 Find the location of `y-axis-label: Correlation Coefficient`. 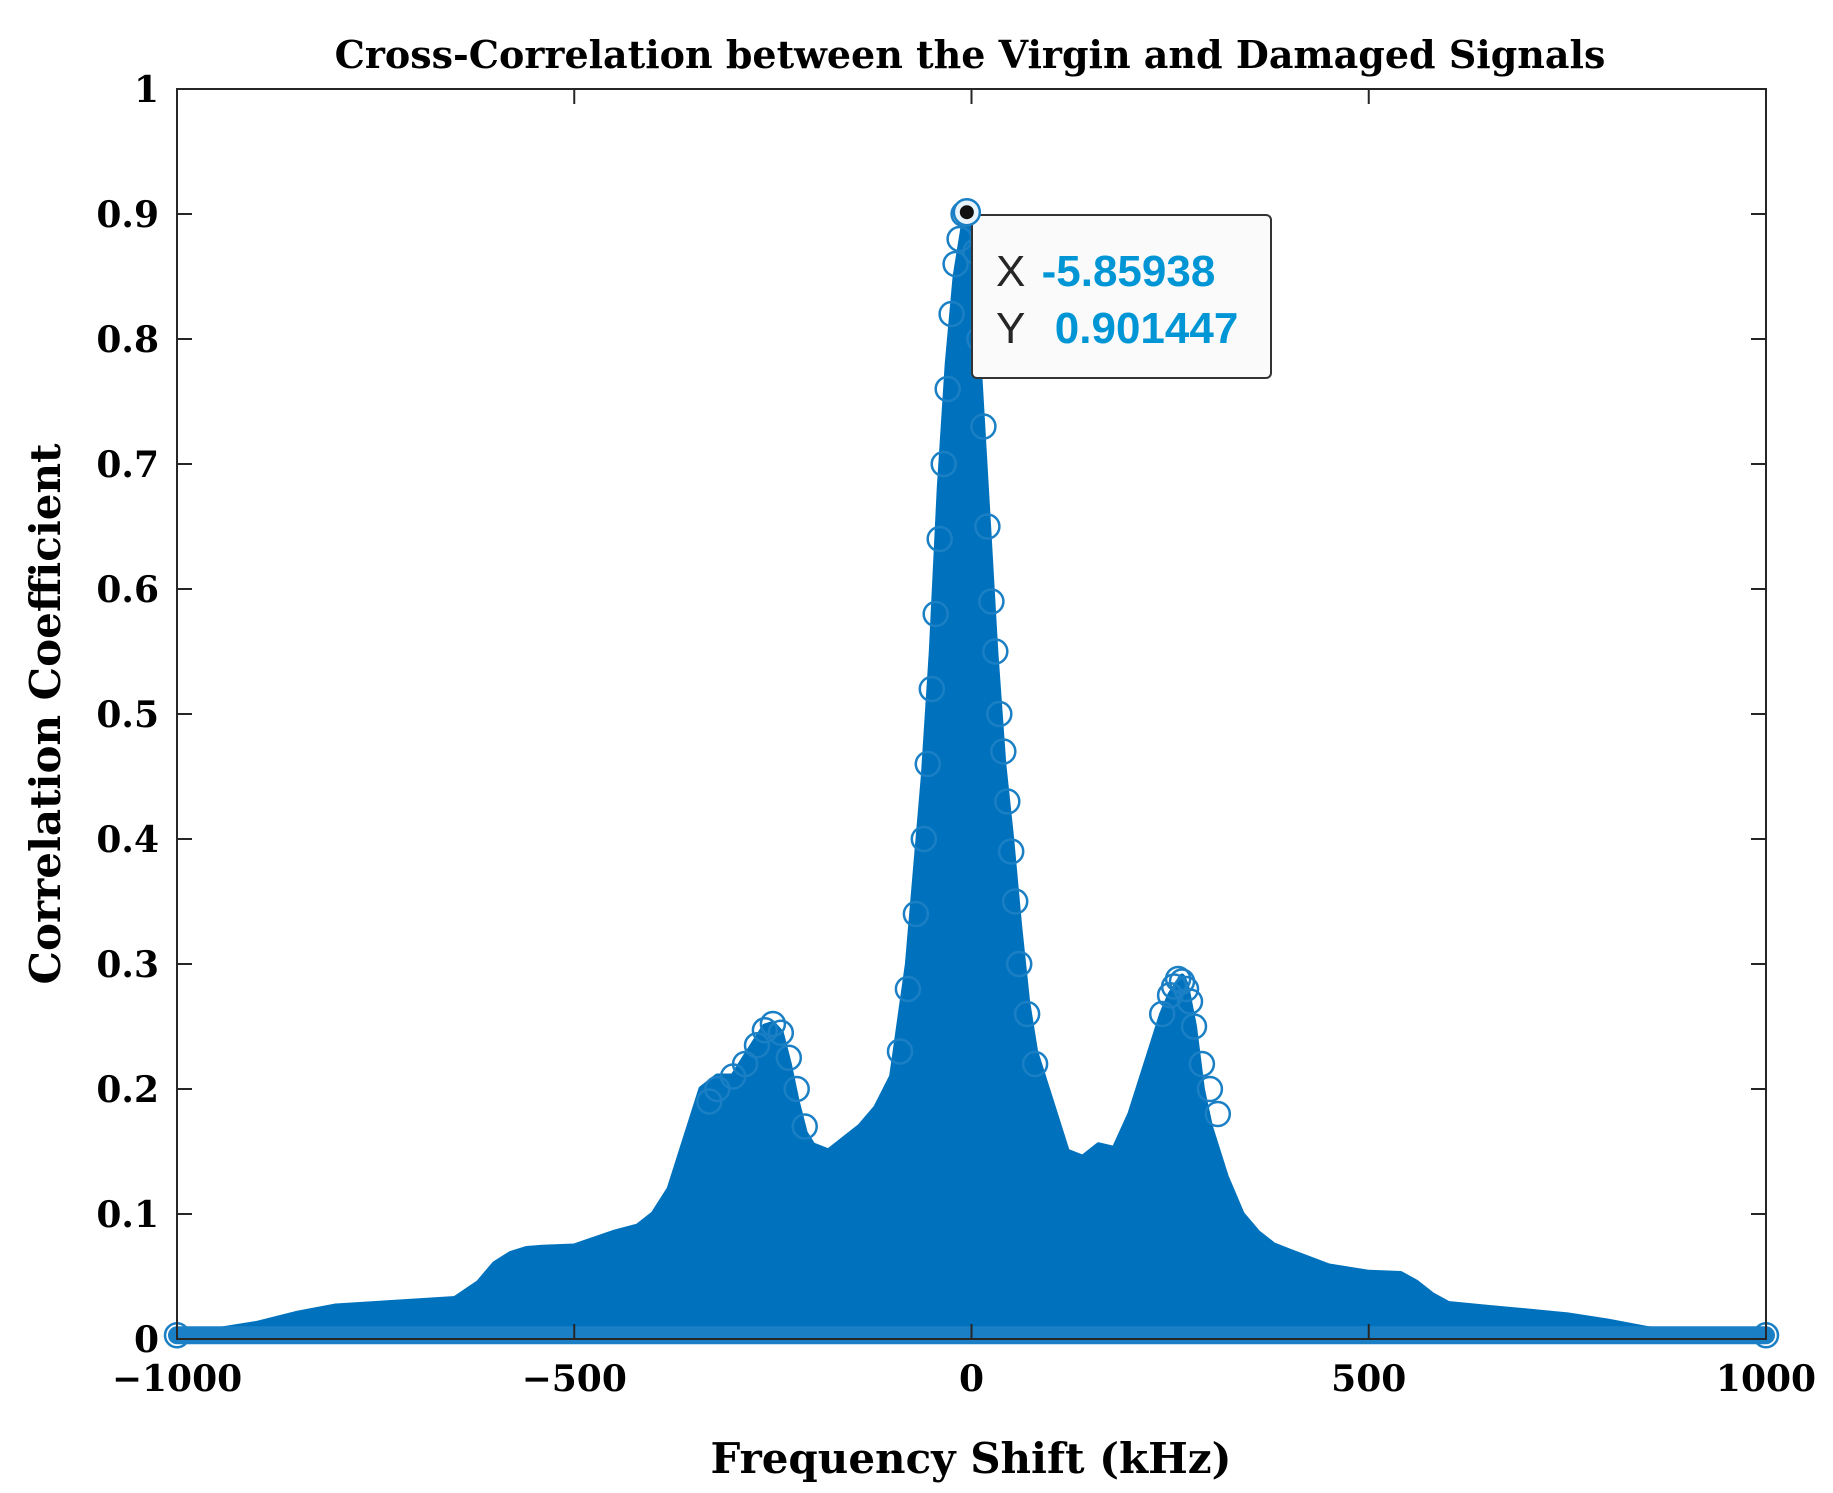

y-axis-label: Correlation Coefficient is located at coordinates (45, 713).